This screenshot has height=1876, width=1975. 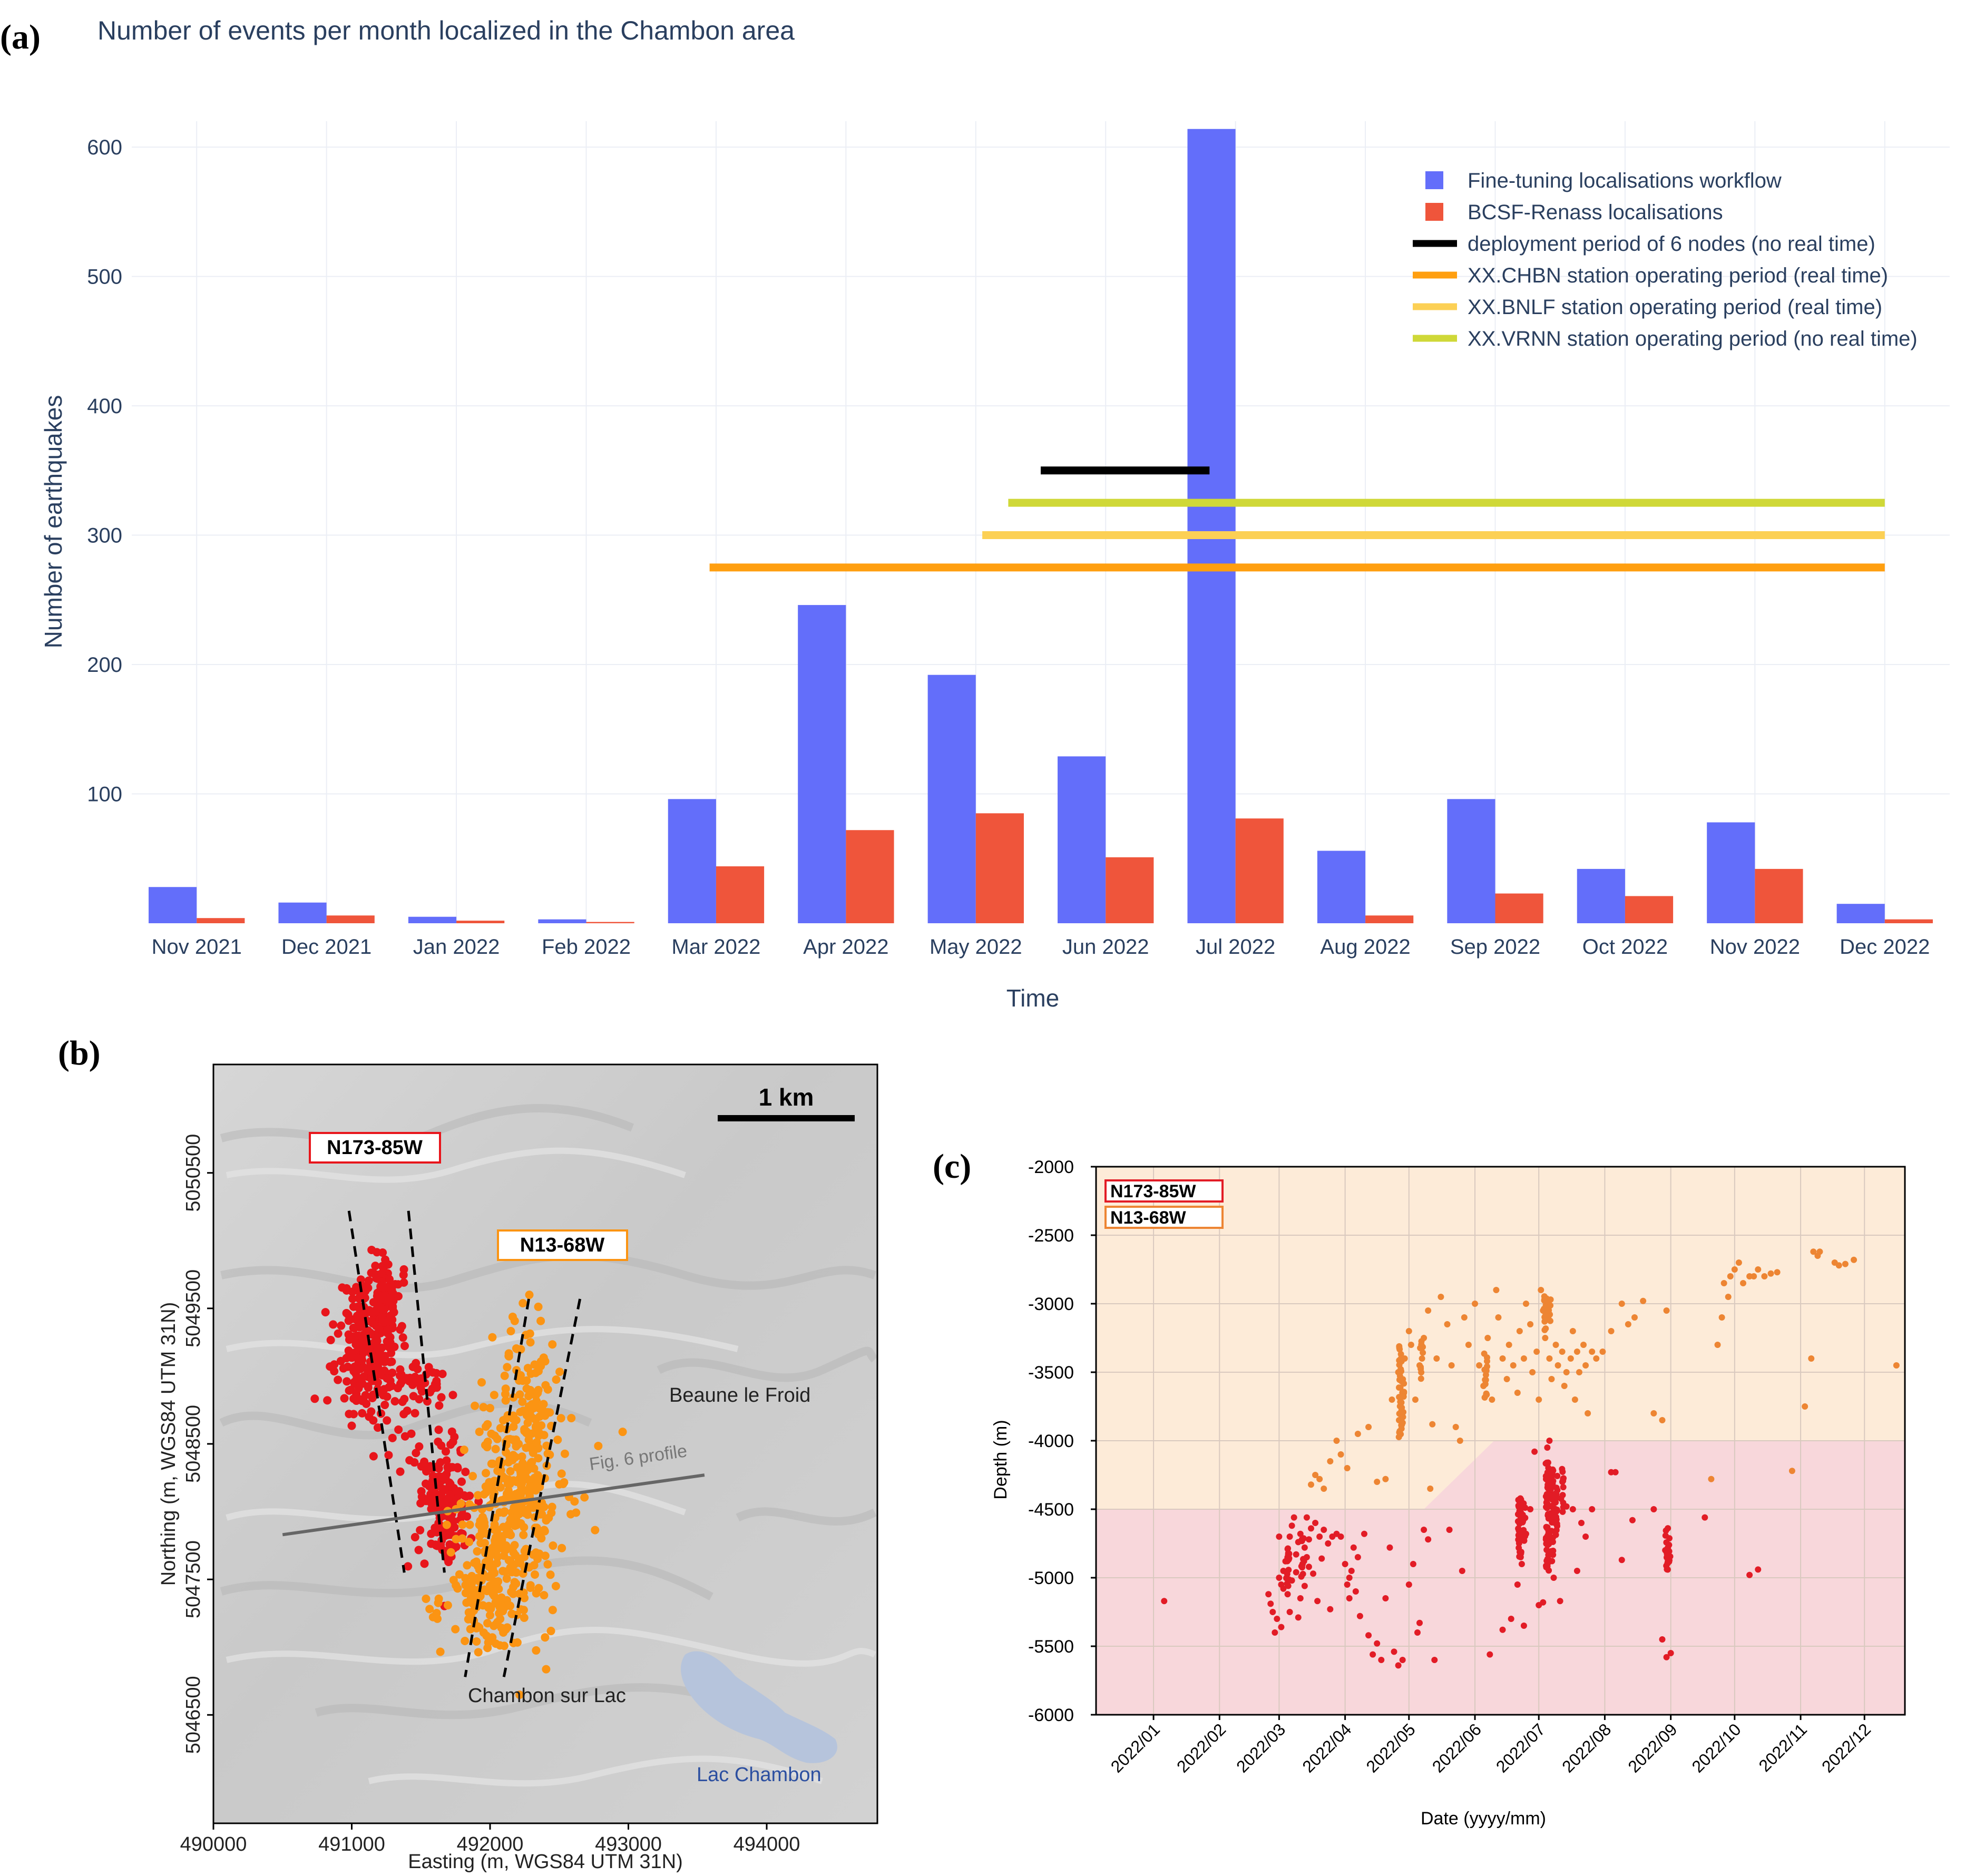 What do you see at coordinates (375, 1148) in the screenshot?
I see `fault-box-red: N173-85W` at bounding box center [375, 1148].